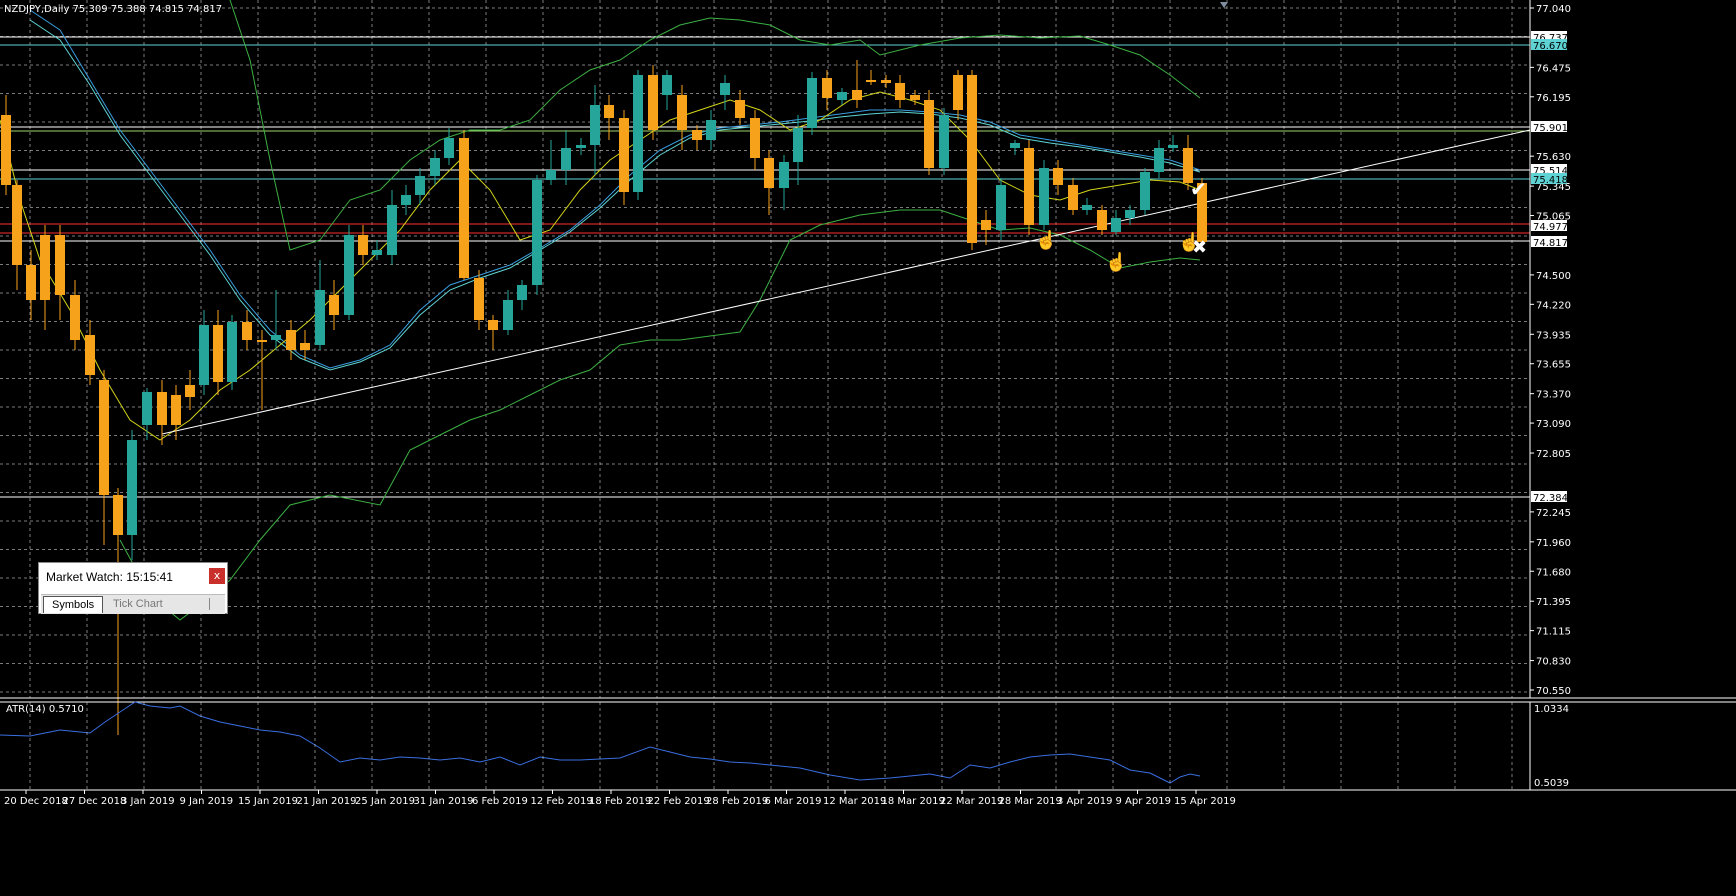 Image resolution: width=1736 pixels, height=896 pixels. Describe the element at coordinates (113, 9) in the screenshot. I see `chart-header: NZDJPY,Daily 75.309 75.388 74.815 74.817` at that location.